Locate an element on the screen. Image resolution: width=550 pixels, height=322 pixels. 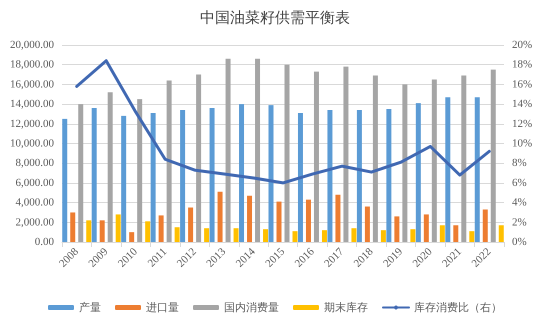
y2-tick-label: 6% is located at coordinates (519, 182).